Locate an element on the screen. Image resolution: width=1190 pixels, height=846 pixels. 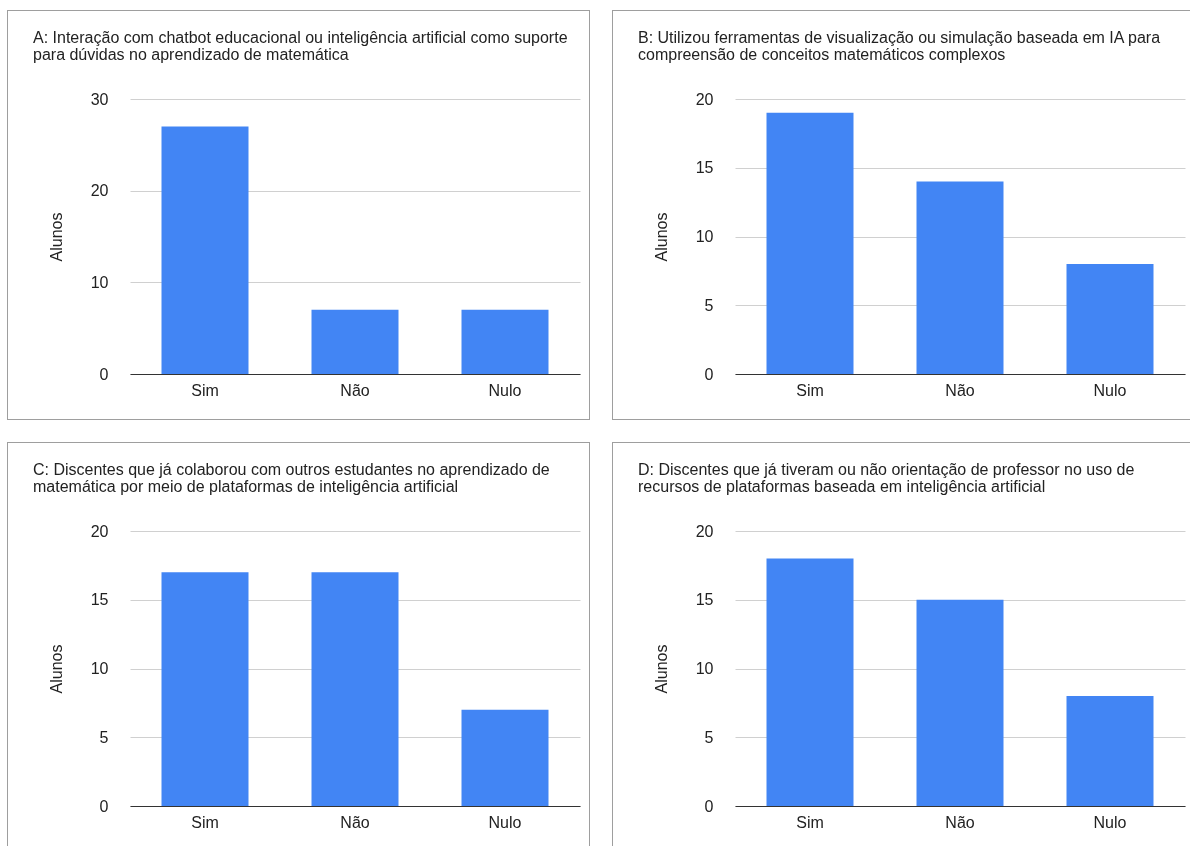
y-tick-label: 30 is located at coordinates (99, 99).